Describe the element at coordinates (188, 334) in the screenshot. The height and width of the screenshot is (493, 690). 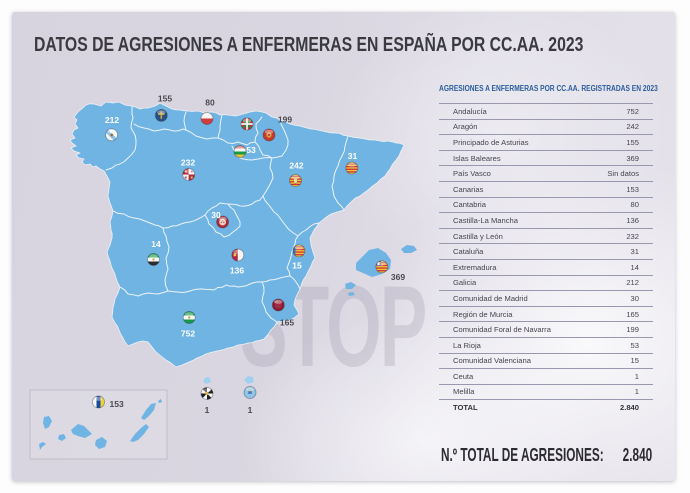
I see `svg-text: 752` at that location.